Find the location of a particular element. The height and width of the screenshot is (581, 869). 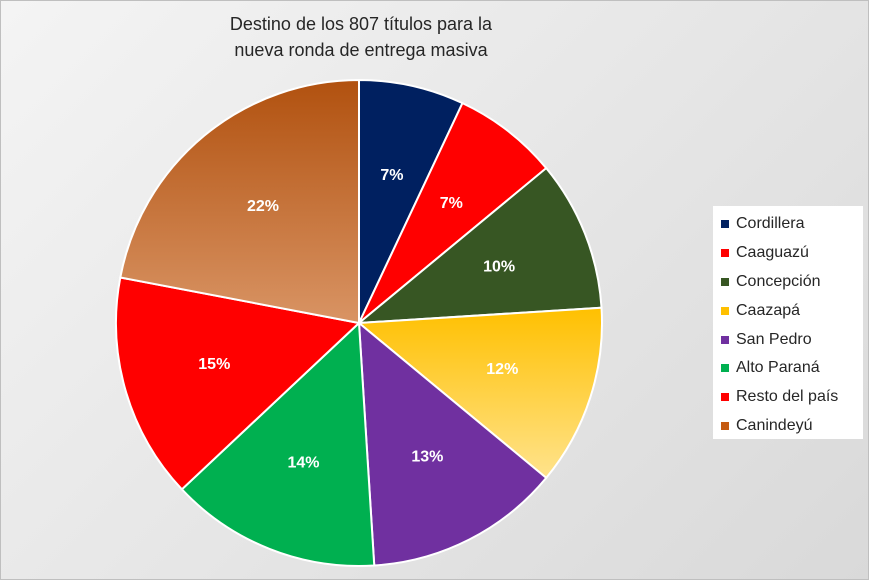

pie-slice-resto-del-pais is located at coordinates (238, 383).